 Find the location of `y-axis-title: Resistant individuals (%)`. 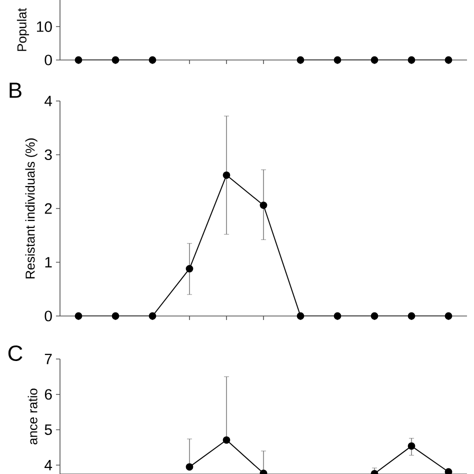

y-axis-title: Resistant individuals (%) is located at coordinates (31, 208).